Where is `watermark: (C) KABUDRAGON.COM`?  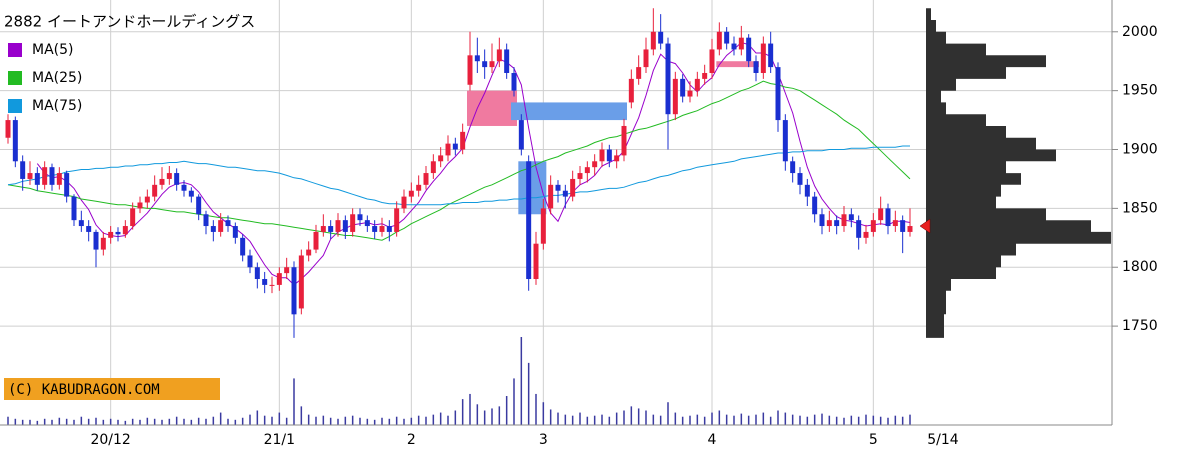
watermark: (C) KABUDRAGON.COM is located at coordinates (84, 390).